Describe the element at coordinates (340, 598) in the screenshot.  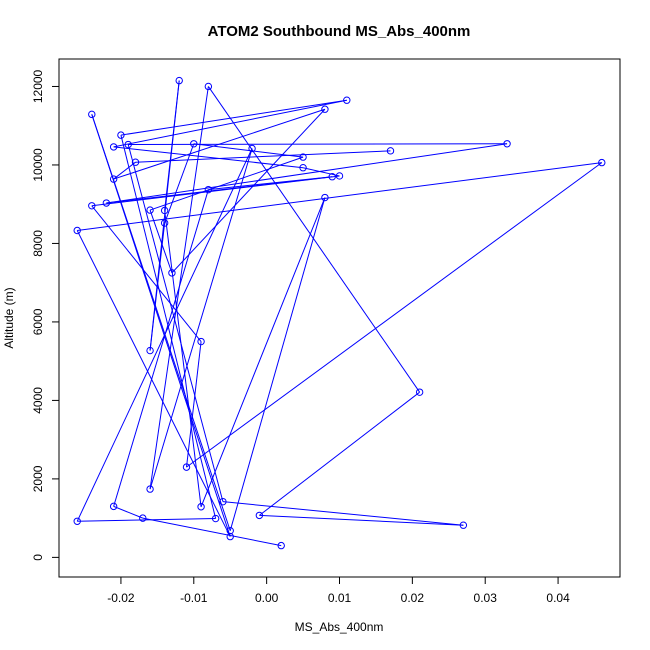
I see `x-tick-label: 0.01` at that location.